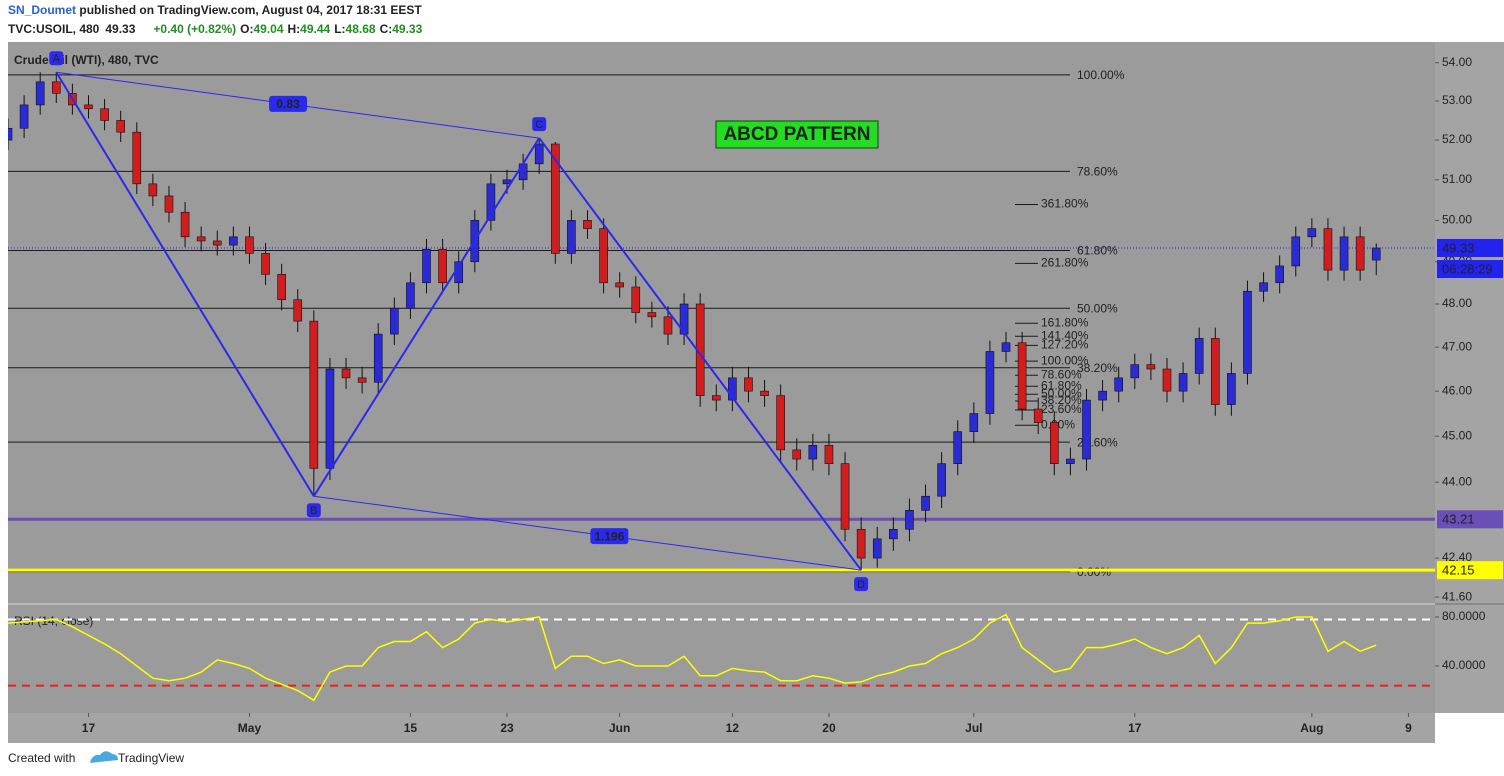 This screenshot has width=1504, height=776. I want to click on pane-title: Crude Oil (WTI), 480, TVC, so click(86, 60).